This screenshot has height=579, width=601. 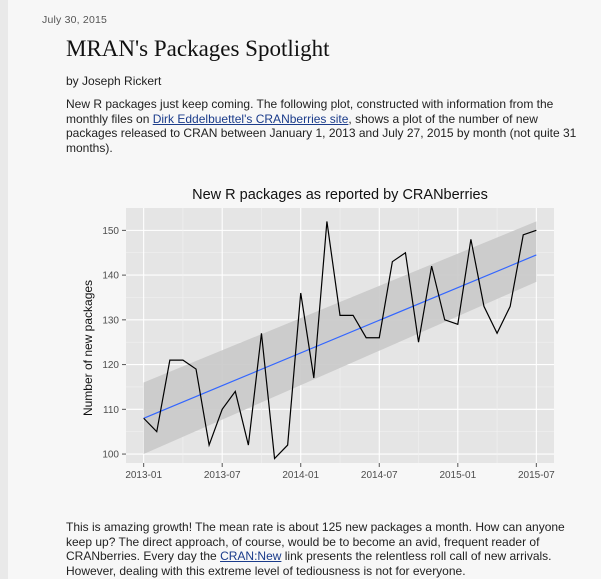 What do you see at coordinates (251, 556) in the screenshot?
I see `cran-new-link: CRAN:New` at bounding box center [251, 556].